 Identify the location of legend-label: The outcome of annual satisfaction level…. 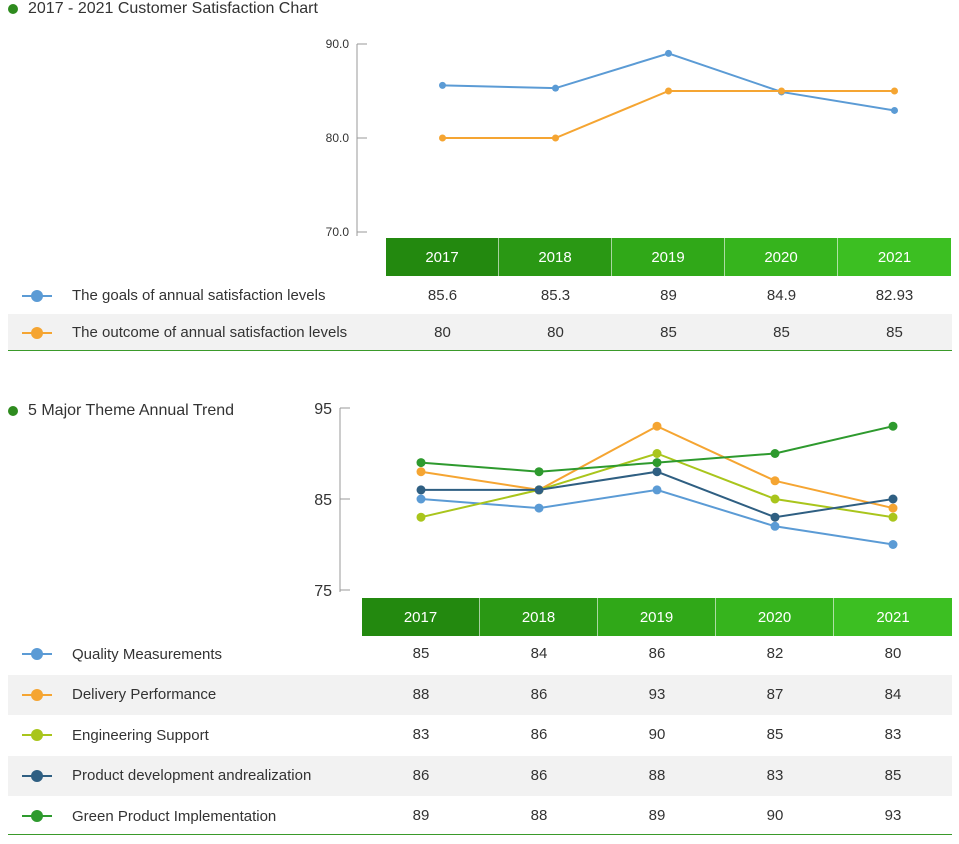
(210, 332).